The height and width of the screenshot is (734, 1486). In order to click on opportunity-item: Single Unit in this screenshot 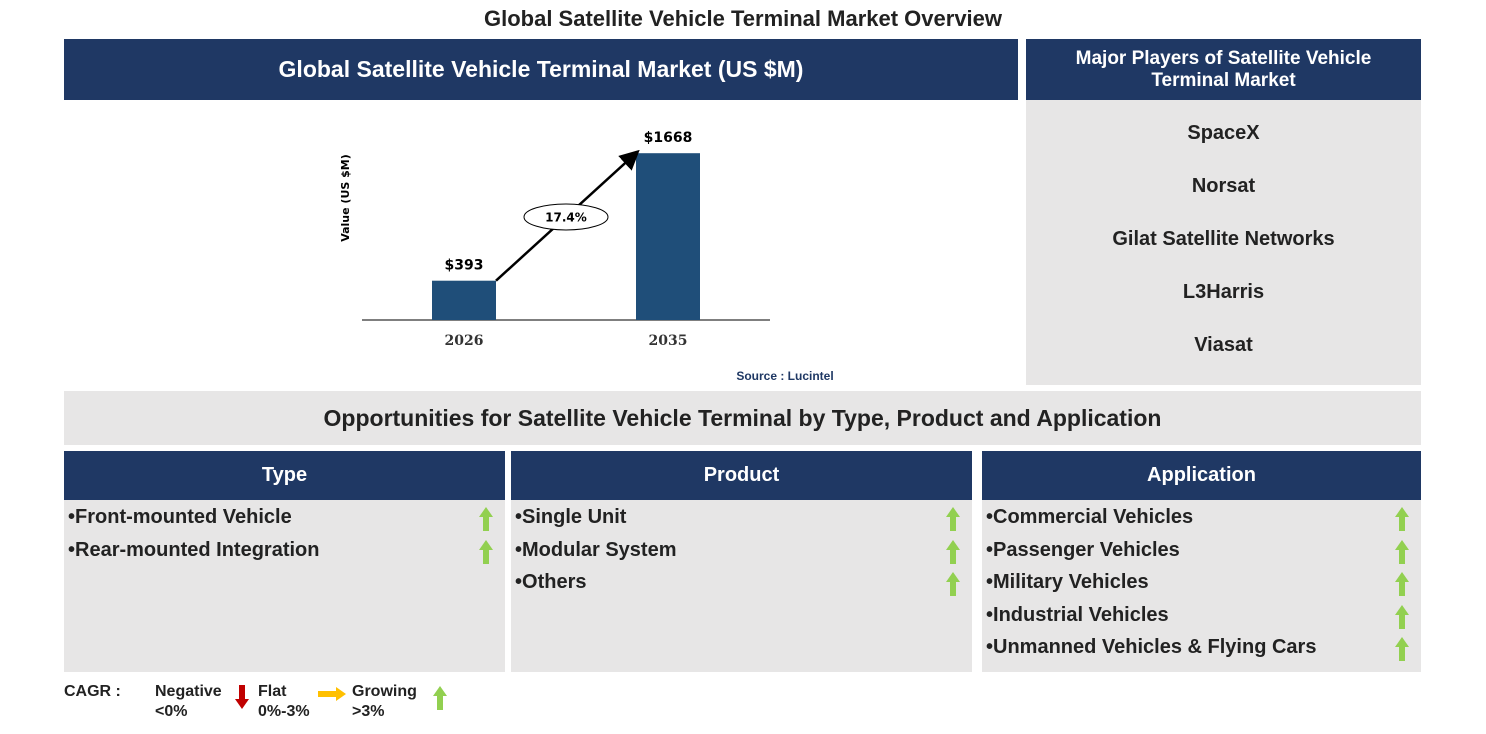, I will do `click(570, 517)`.